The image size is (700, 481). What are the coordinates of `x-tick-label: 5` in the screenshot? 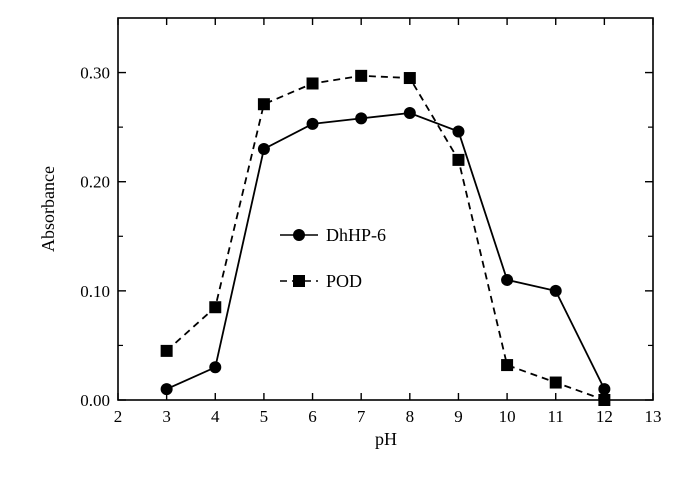 It's located at (264, 416).